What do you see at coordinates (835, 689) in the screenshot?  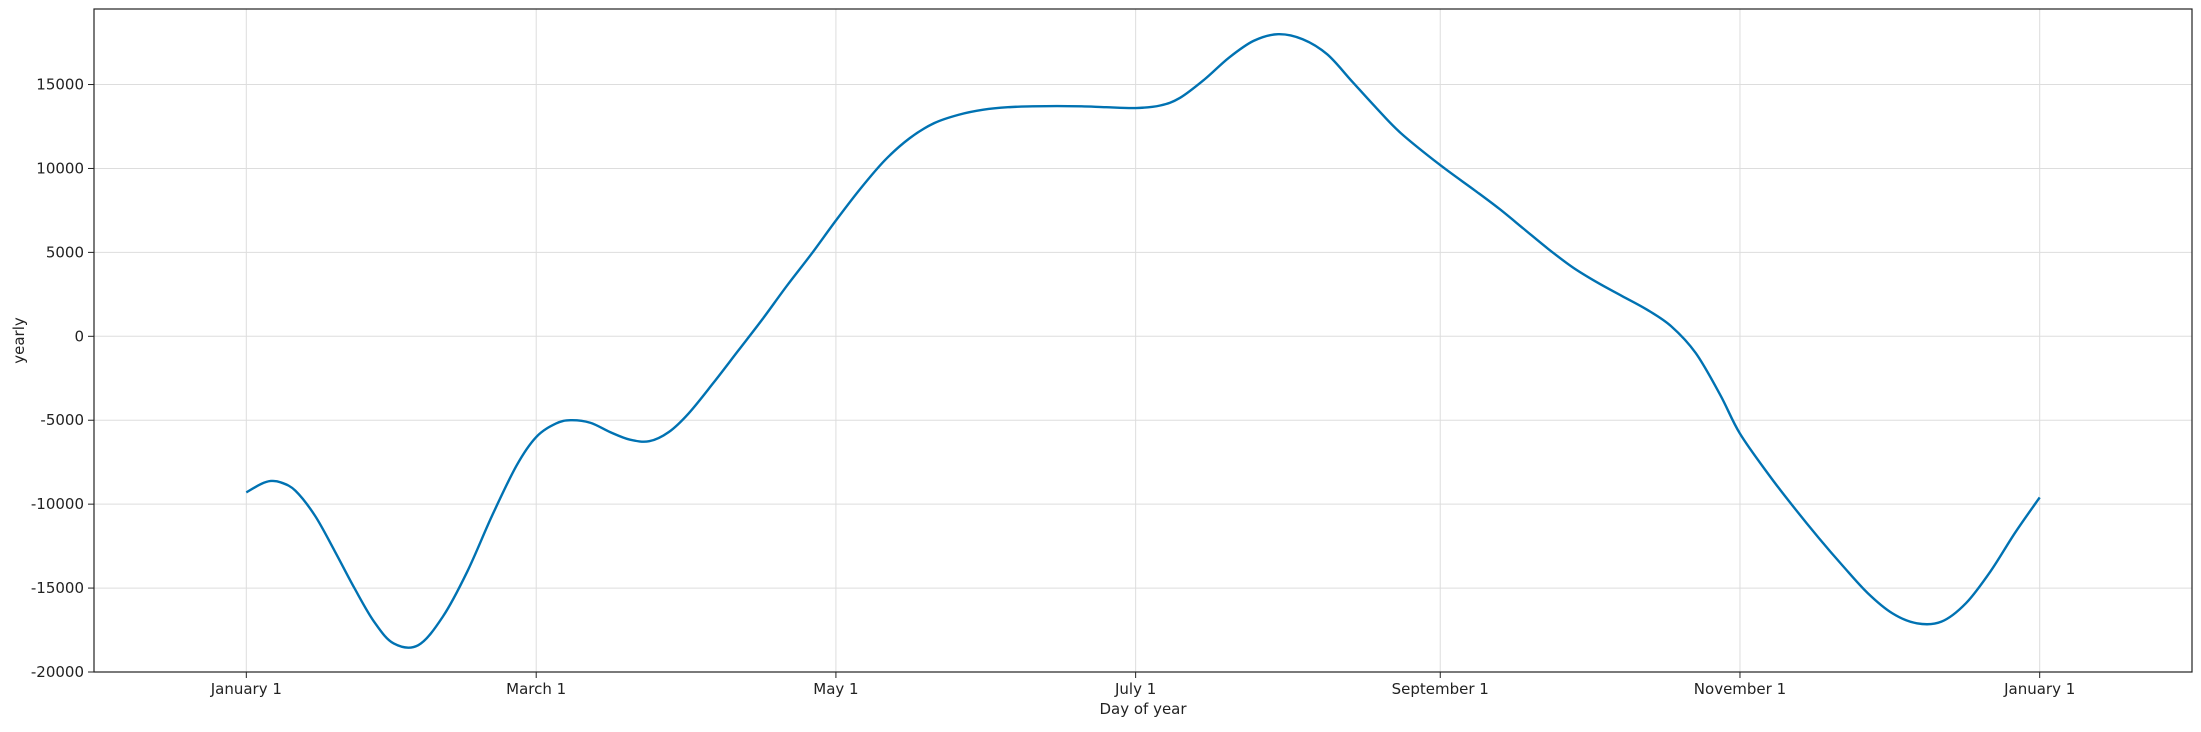 I see `x-tick-label: May 1` at bounding box center [835, 689].